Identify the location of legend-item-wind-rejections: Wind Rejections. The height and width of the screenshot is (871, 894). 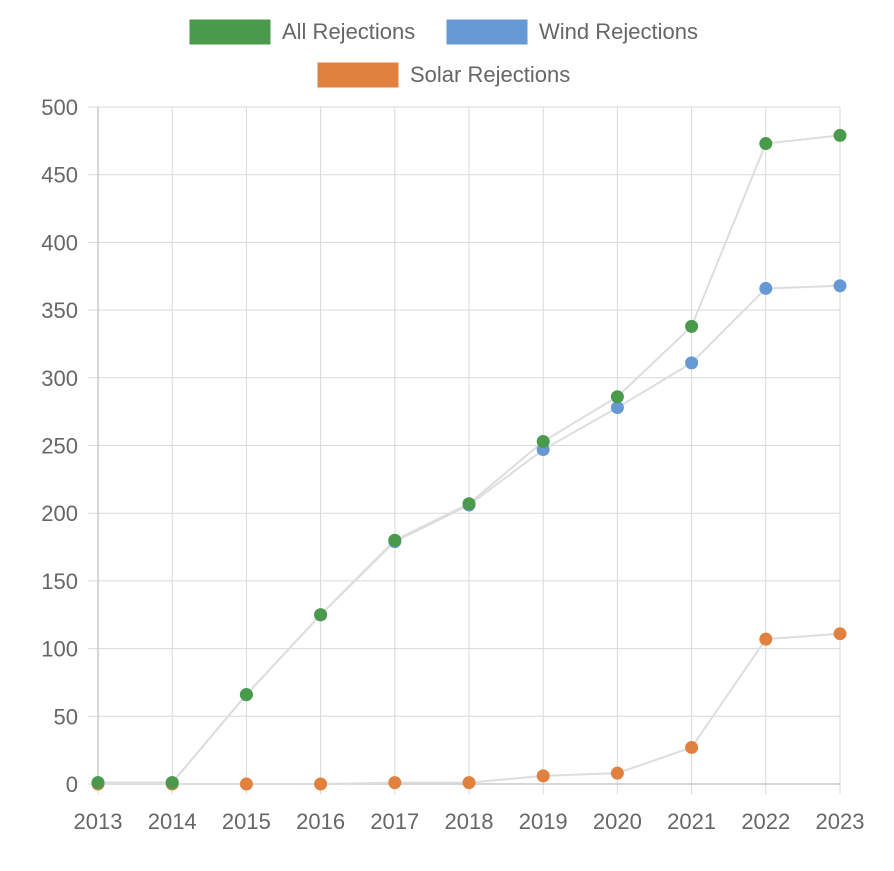
(572, 32).